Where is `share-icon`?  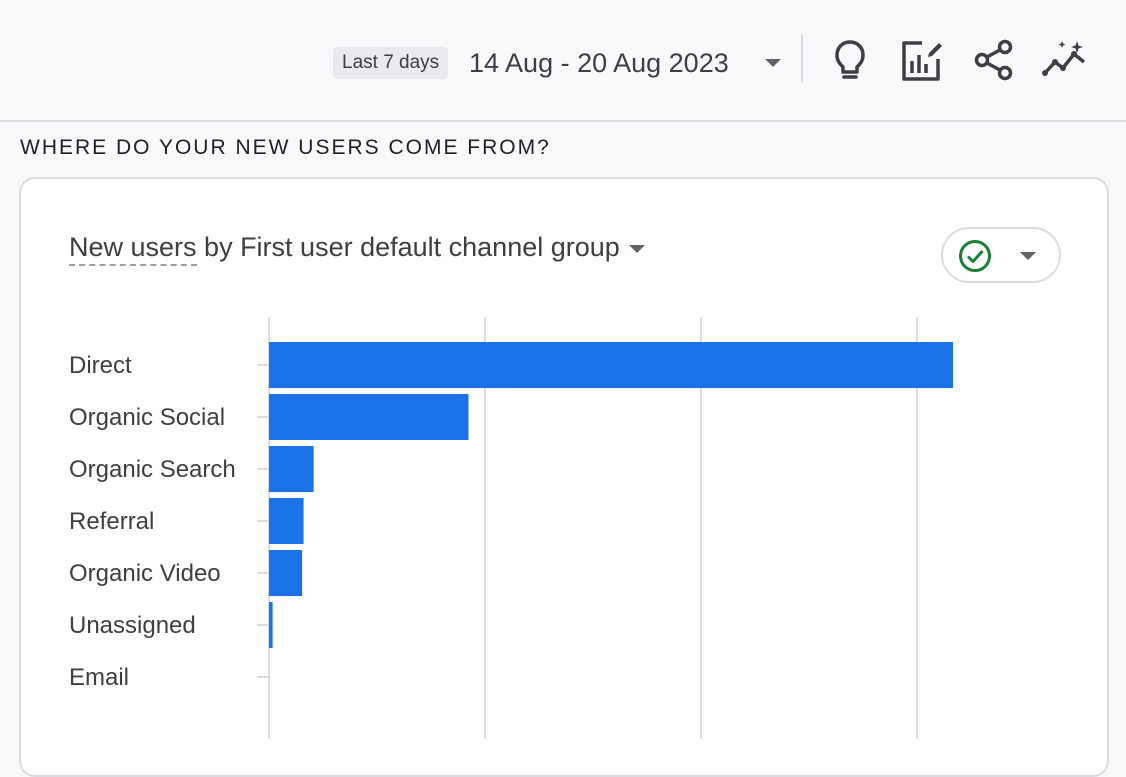 share-icon is located at coordinates (994, 60).